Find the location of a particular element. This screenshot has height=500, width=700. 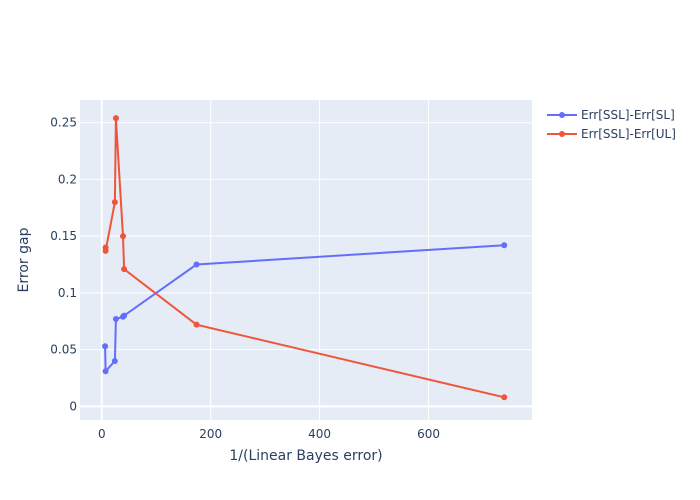

y-tick-label: 0.25 is located at coordinates (63, 123).